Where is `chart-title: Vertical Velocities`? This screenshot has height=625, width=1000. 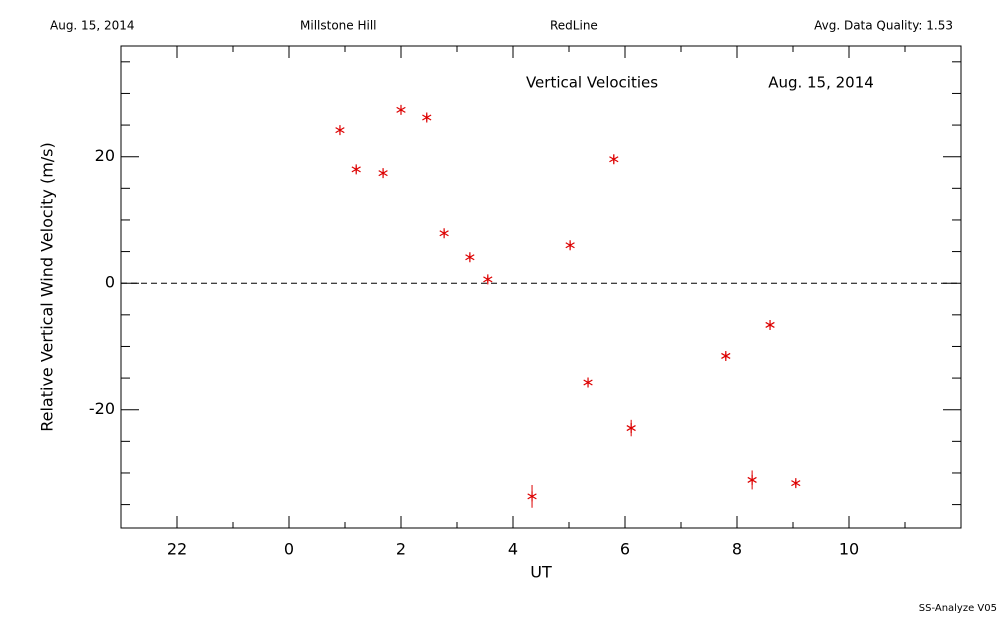
chart-title: Vertical Velocities is located at coordinates (592, 83).